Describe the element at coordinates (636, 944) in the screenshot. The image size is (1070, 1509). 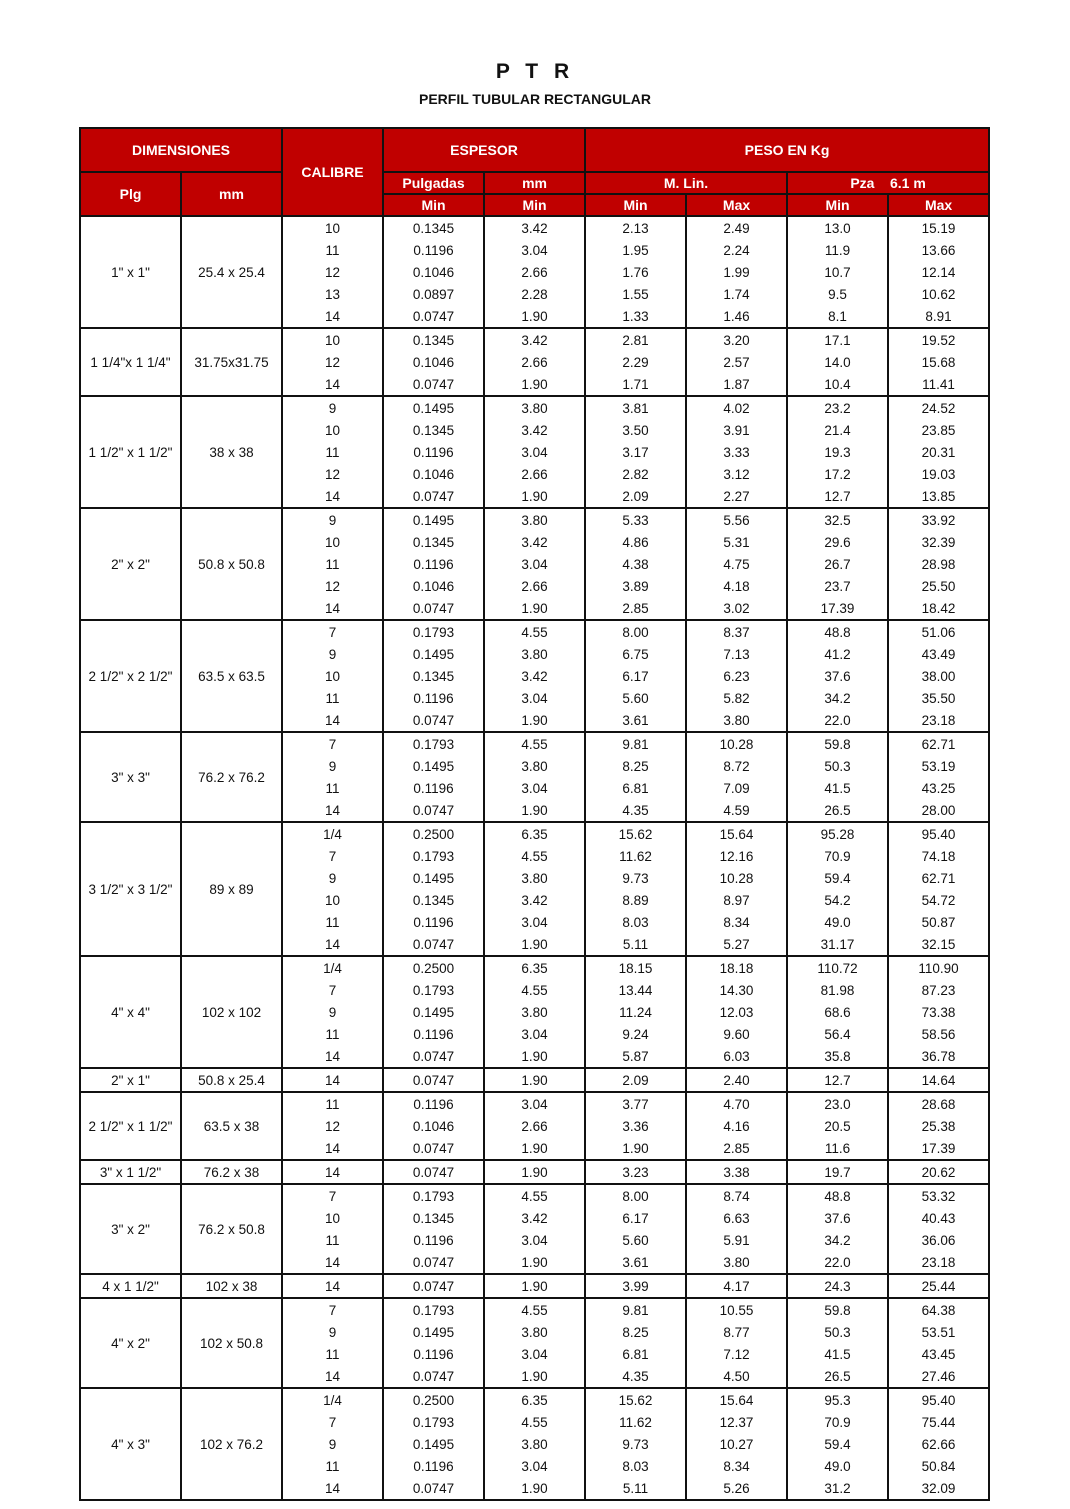
I see `mlin-min-cell: 5.11` at that location.